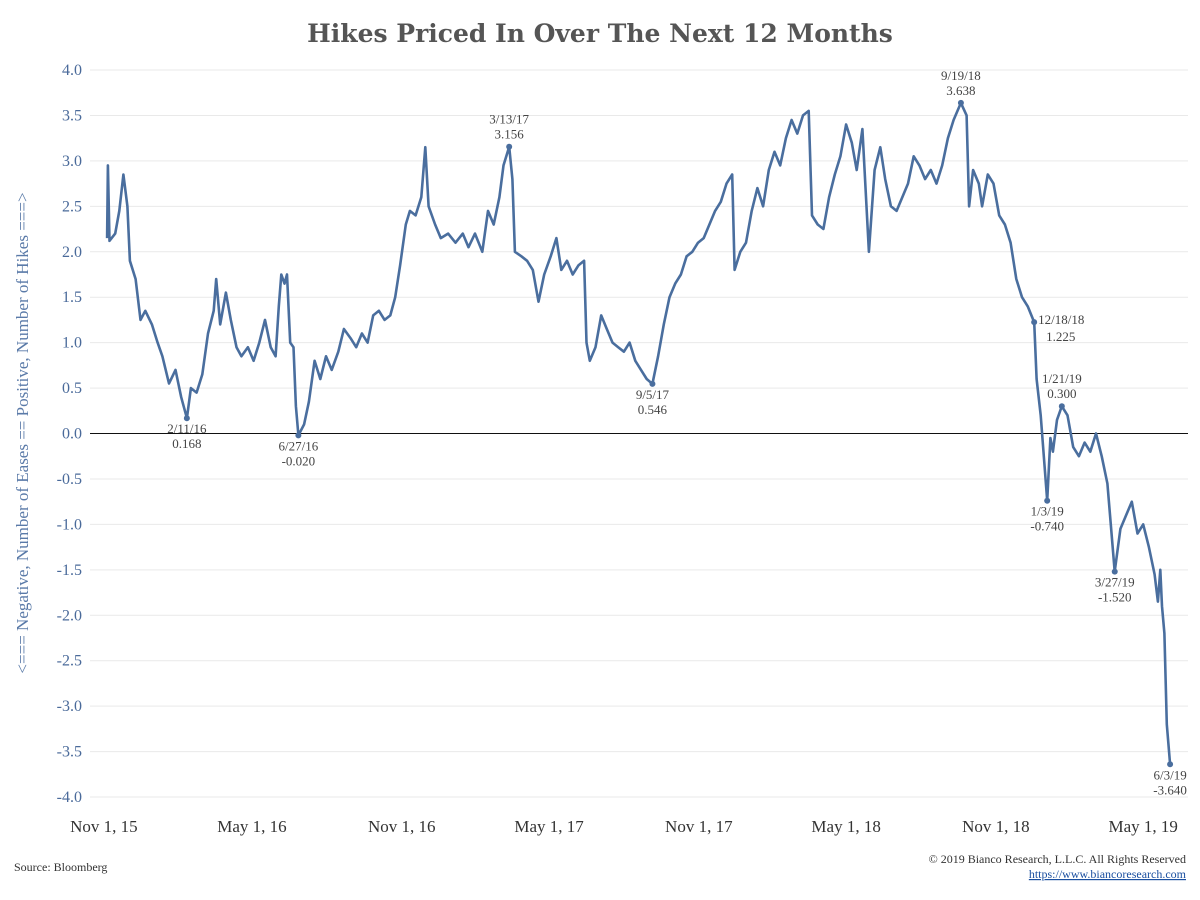 Image resolution: width=1200 pixels, height=900 pixels. I want to click on y-tick-label: -1.5, so click(69, 570).